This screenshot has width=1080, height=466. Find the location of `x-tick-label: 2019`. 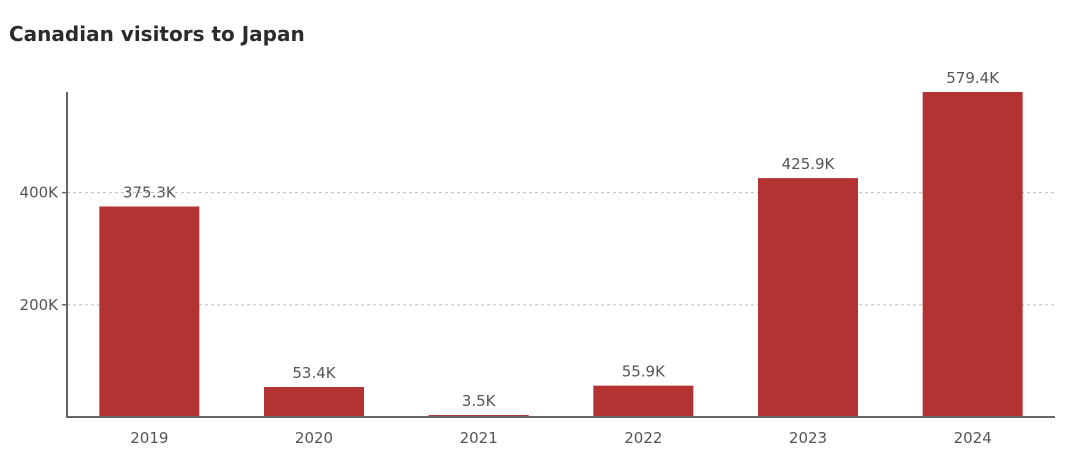

x-tick-label: 2019 is located at coordinates (149, 438).